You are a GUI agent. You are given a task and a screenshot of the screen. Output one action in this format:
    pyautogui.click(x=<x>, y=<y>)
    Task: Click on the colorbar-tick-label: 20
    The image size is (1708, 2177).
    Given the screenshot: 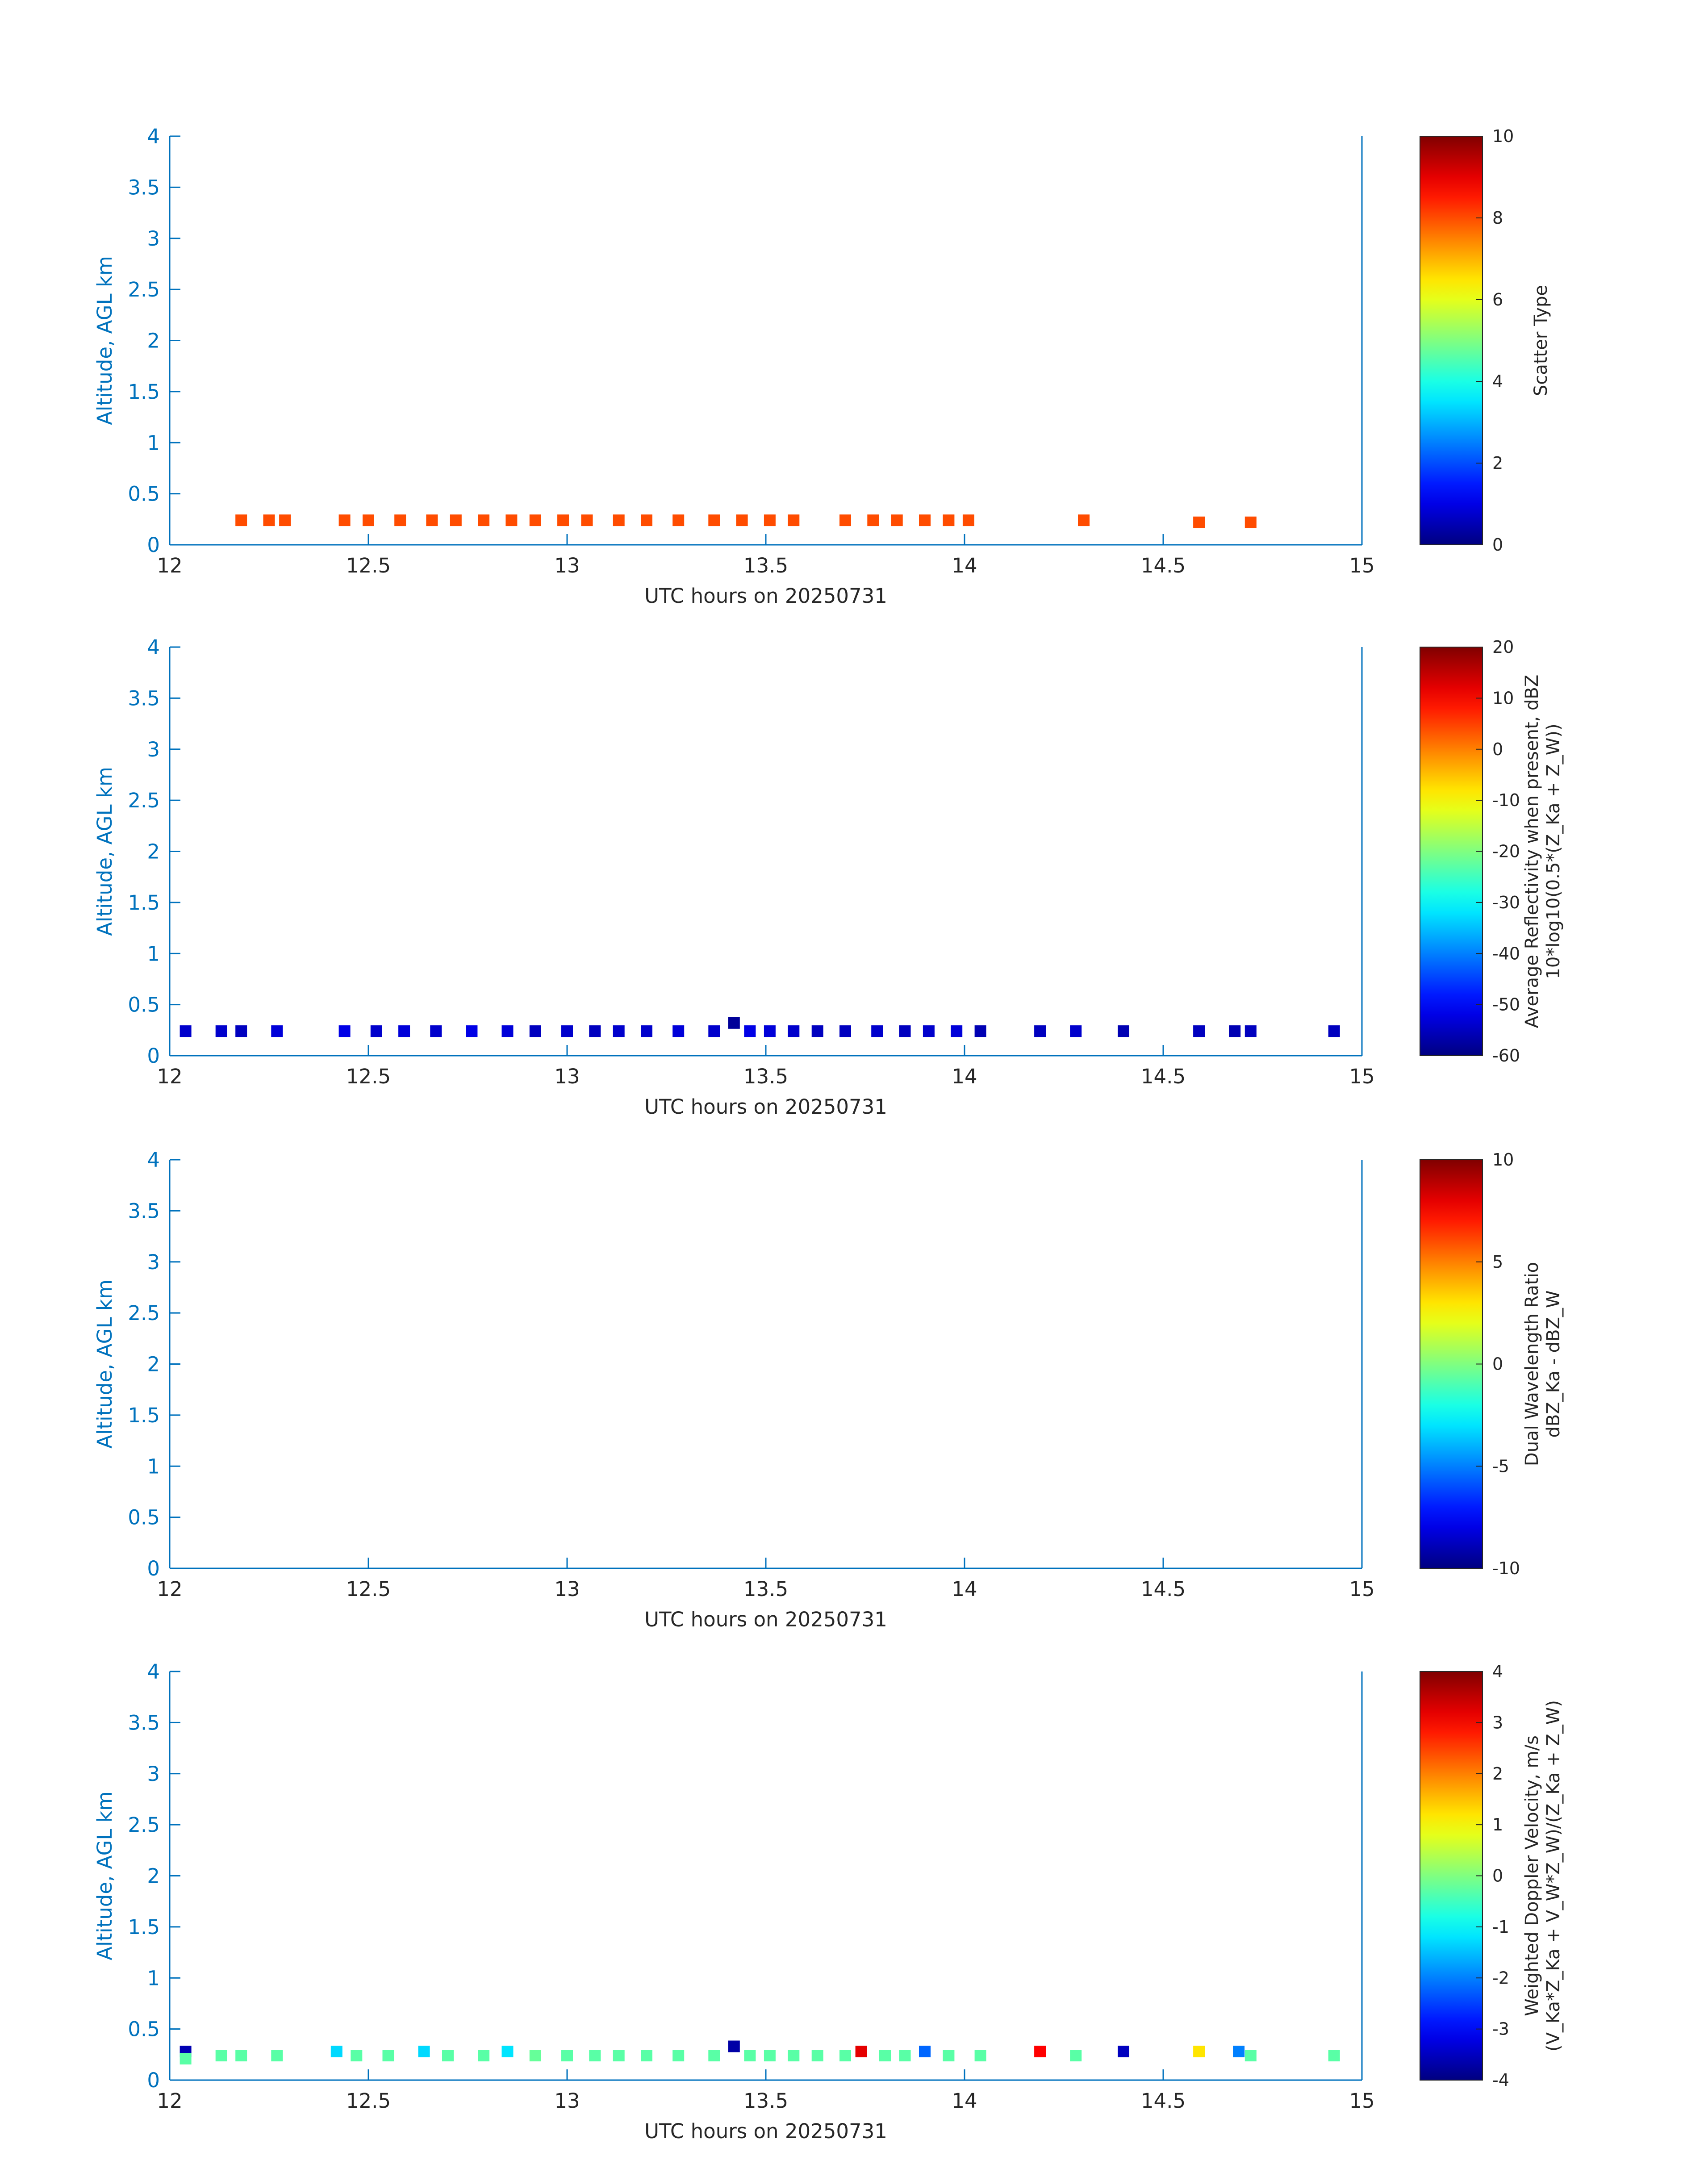 What is the action you would take?
    pyautogui.click(x=1503, y=647)
    